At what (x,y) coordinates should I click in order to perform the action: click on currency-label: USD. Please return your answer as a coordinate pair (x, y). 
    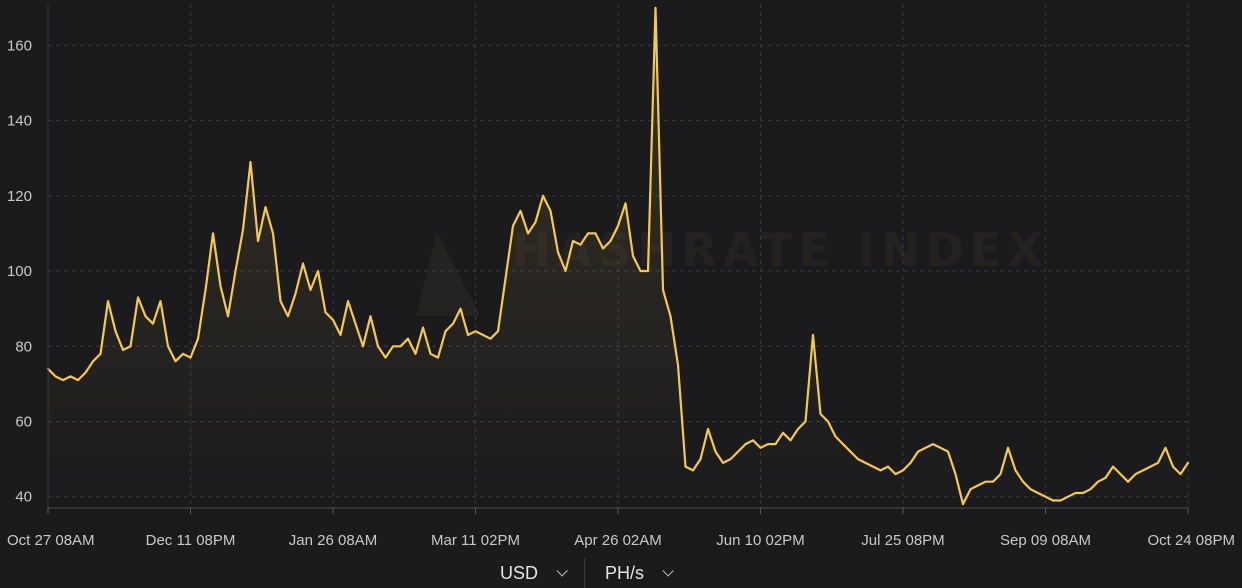
    Looking at the image, I should click on (519, 572).